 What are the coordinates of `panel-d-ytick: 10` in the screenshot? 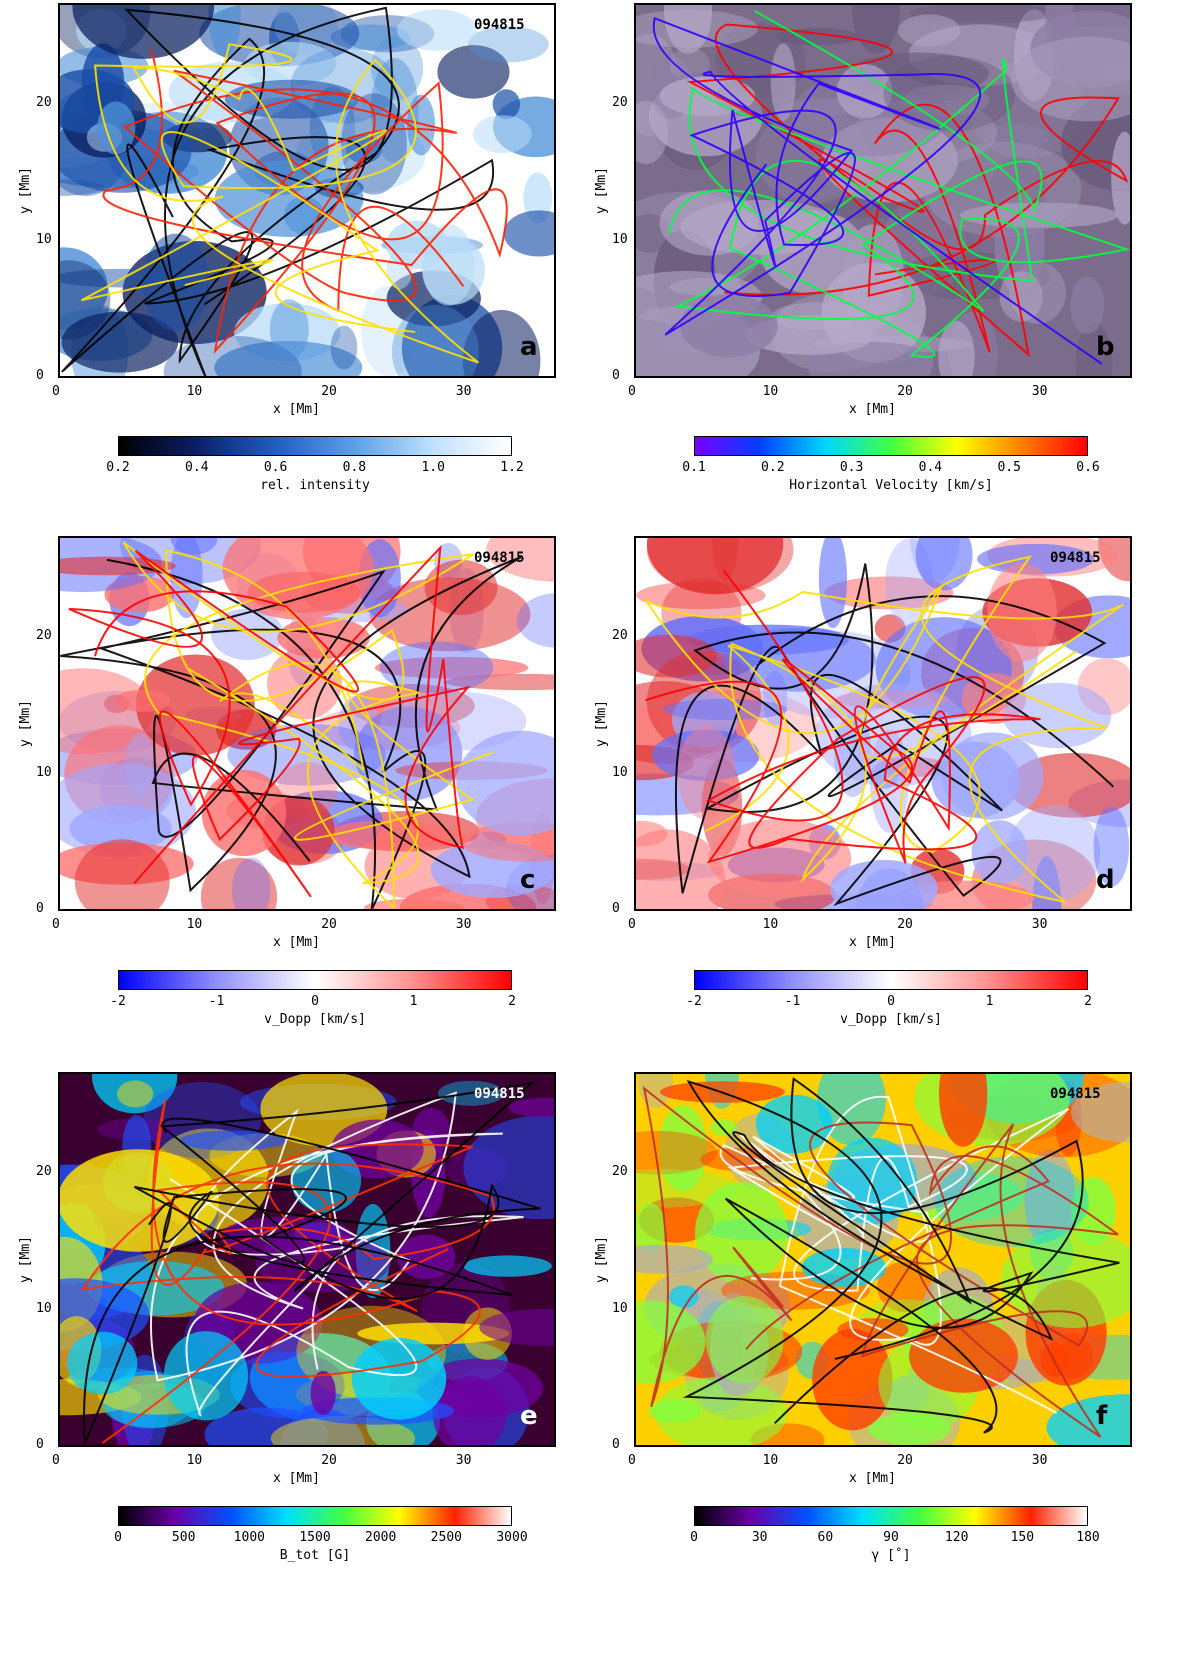 It's located at (620, 772).